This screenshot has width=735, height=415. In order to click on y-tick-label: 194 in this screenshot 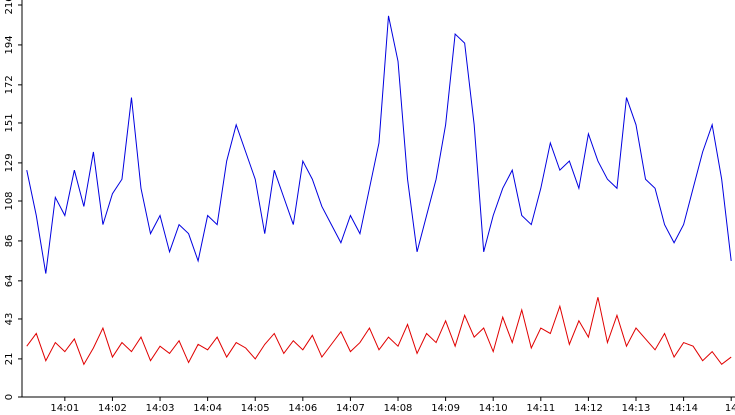, I will do `click(9, 44)`.